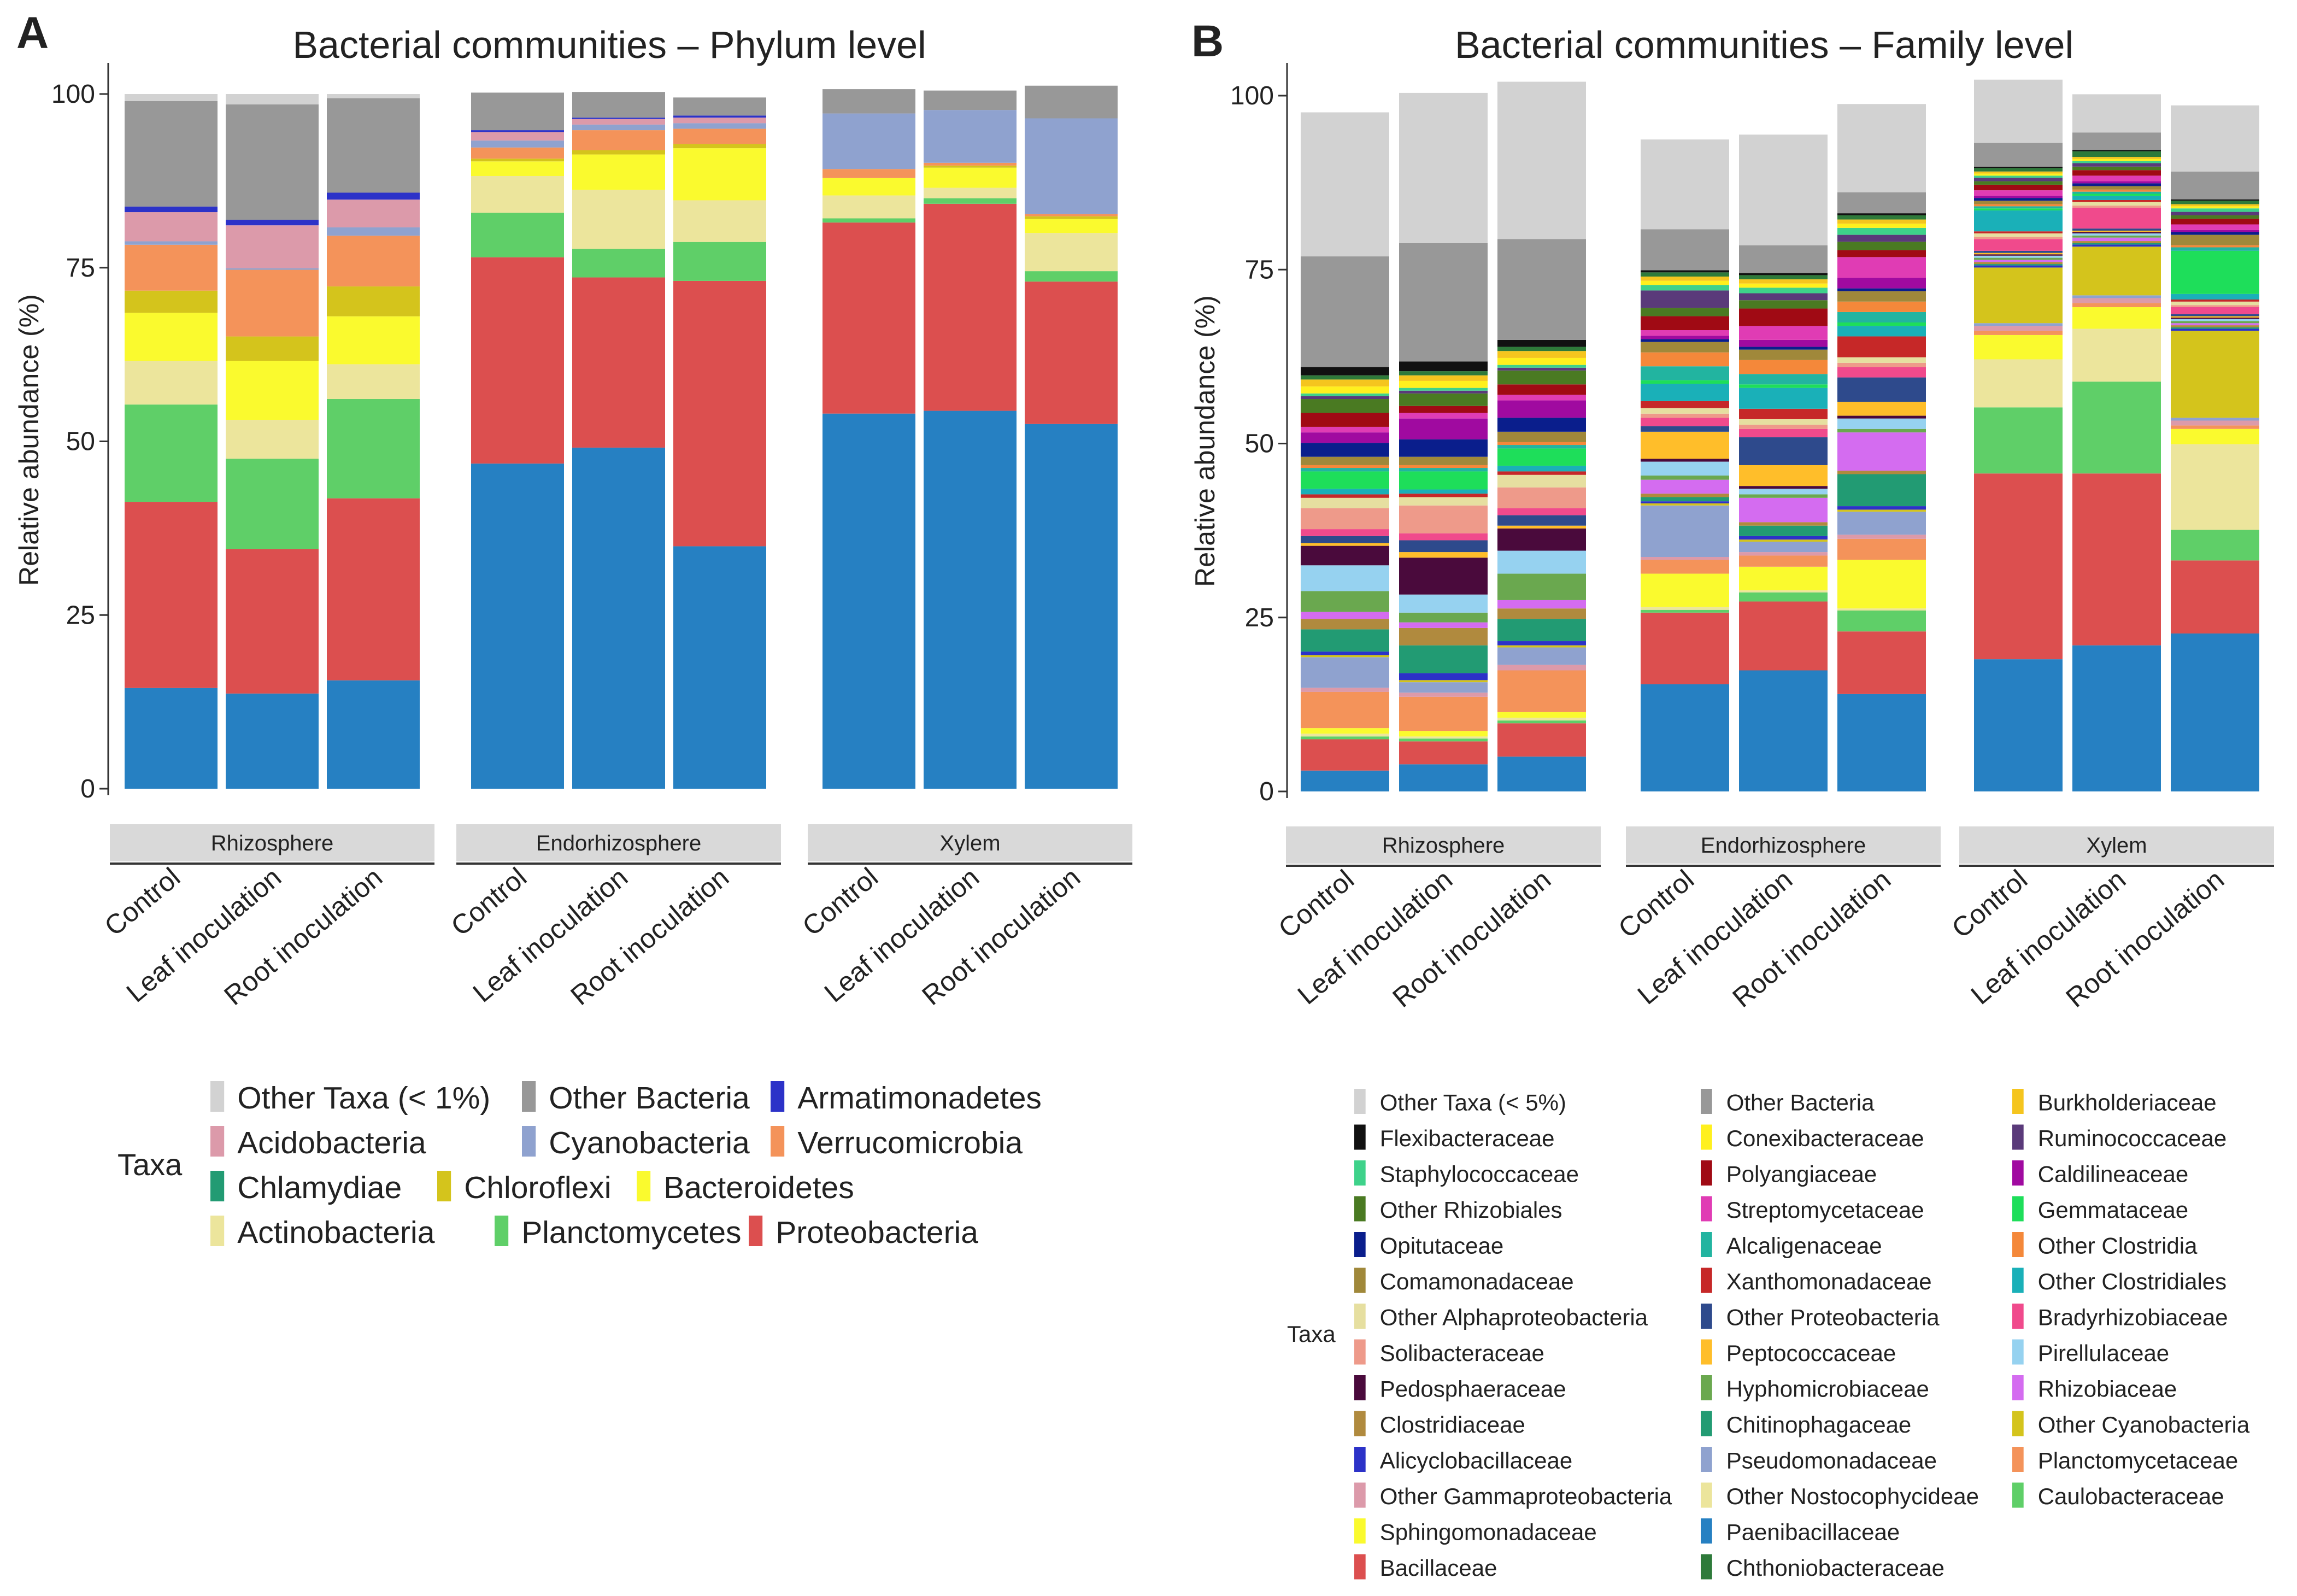  I want to click on family-bar-clostridiaceae, so click(2215, 326).